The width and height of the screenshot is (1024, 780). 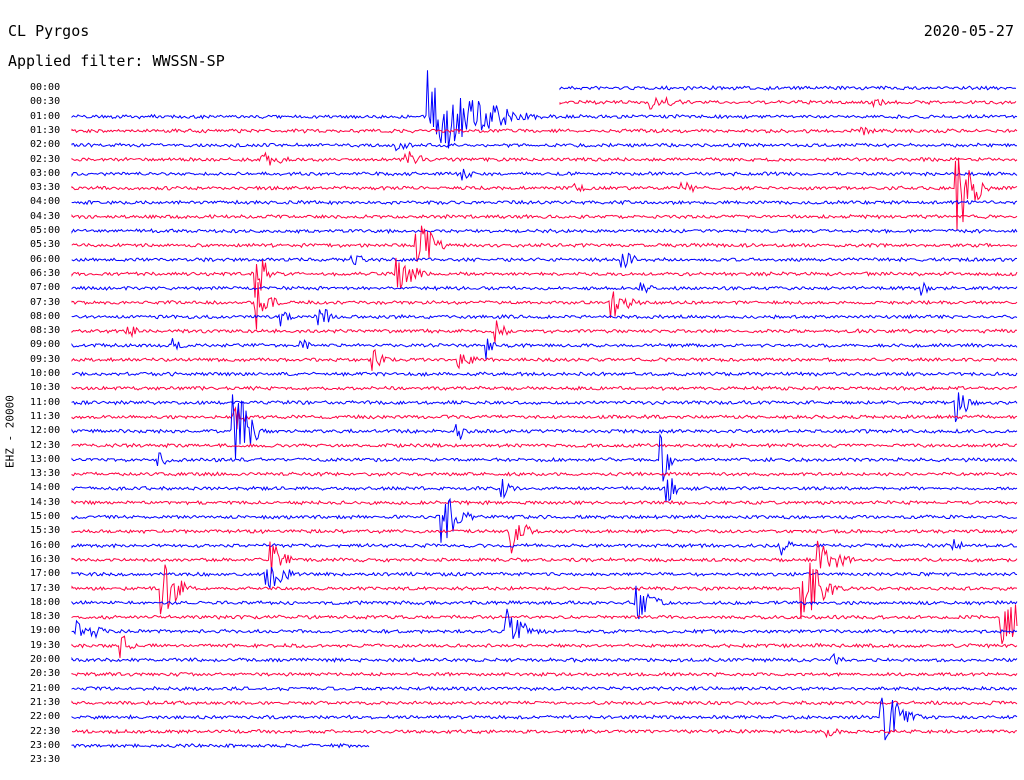 I want to click on time-label: 03:00, so click(x=45, y=173).